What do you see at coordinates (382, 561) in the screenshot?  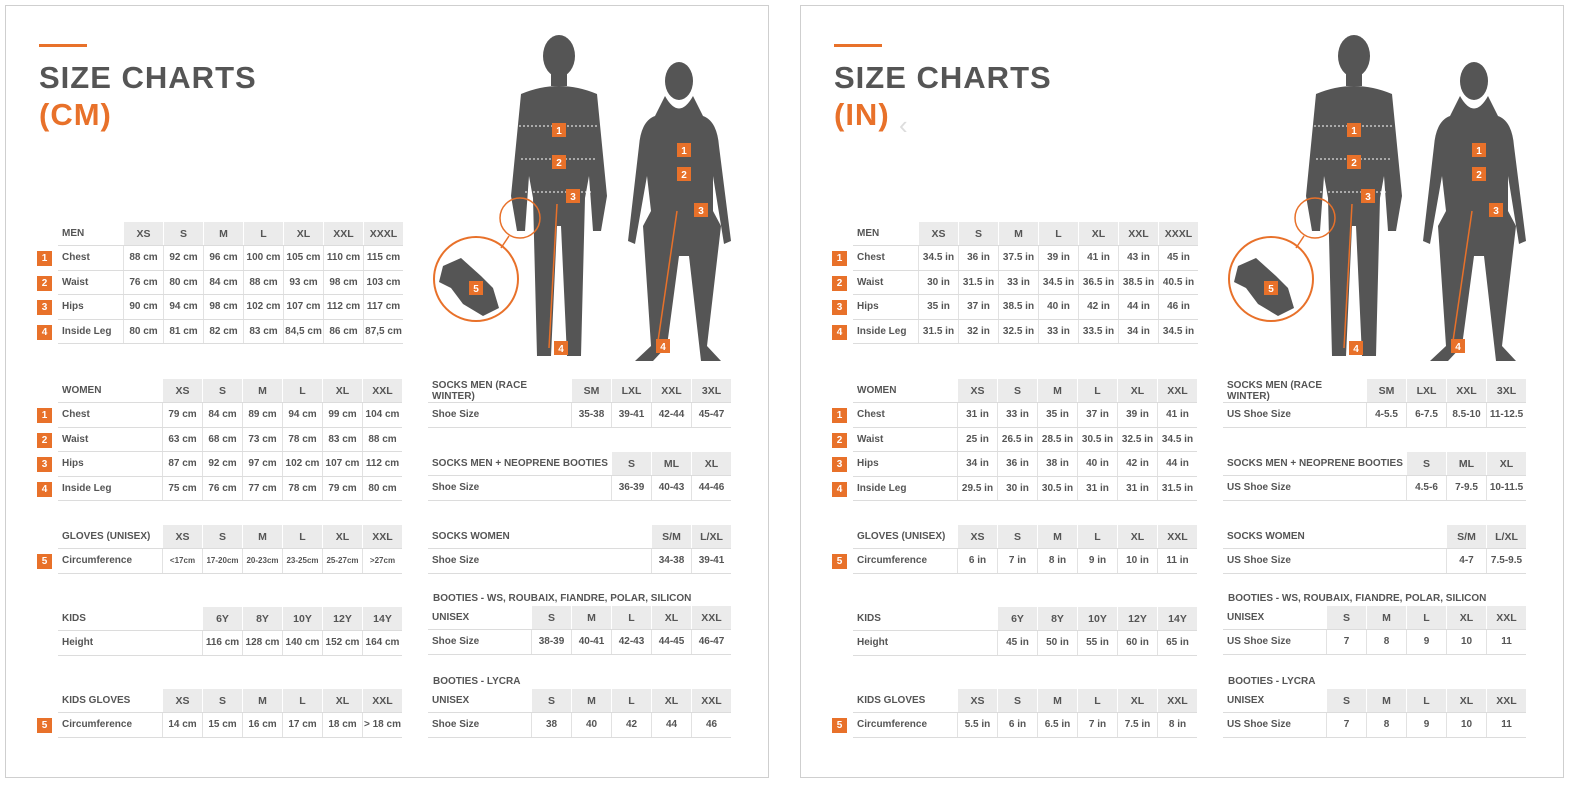 I see `table-cell: >27cm` at bounding box center [382, 561].